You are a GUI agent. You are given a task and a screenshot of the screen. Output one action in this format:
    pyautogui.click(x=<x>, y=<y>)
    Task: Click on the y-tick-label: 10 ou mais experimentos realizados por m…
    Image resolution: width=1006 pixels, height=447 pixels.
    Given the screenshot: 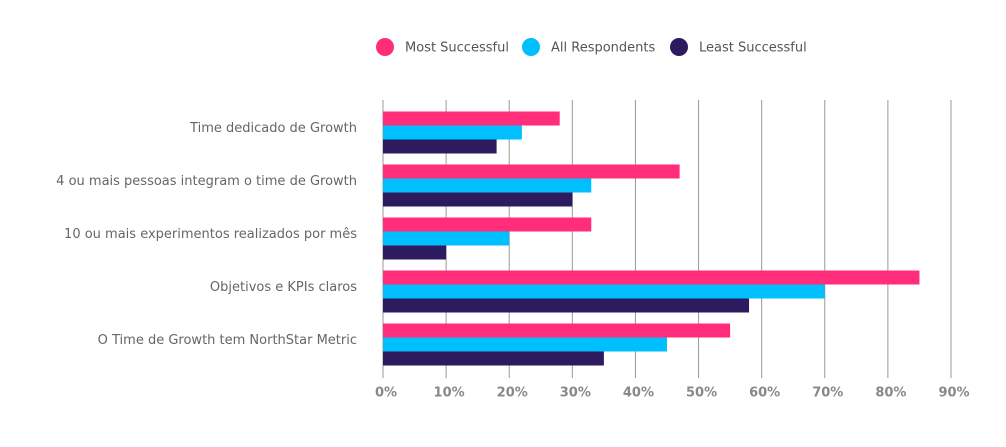 What is the action you would take?
    pyautogui.click(x=210, y=234)
    